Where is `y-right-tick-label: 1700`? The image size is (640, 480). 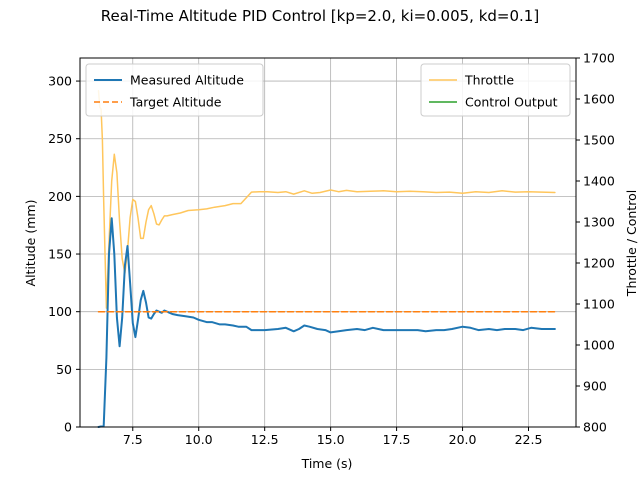 y-right-tick-label: 1700 is located at coordinates (599, 58).